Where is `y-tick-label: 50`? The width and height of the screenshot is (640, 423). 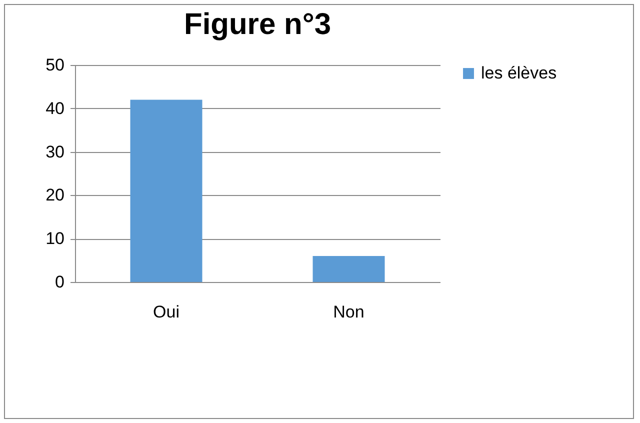 y-tick-label: 50 is located at coordinates (55, 65).